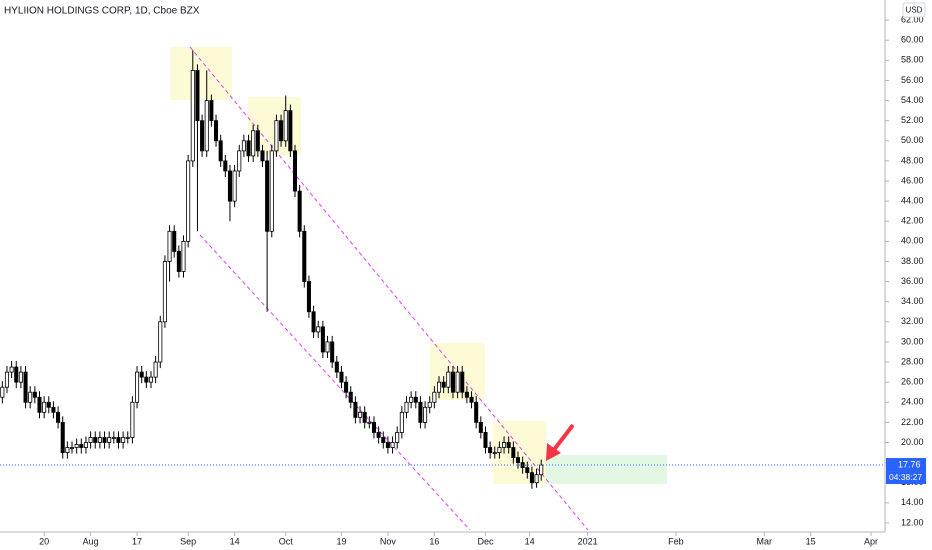 Image resolution: width=932 pixels, height=550 pixels. I want to click on x-tick-label: Nov, so click(388, 541).